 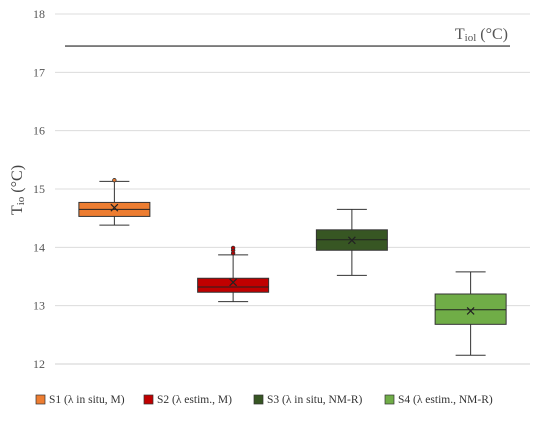 What do you see at coordinates (39, 72) in the screenshot?
I see `y-tick-label-17: 17` at bounding box center [39, 72].